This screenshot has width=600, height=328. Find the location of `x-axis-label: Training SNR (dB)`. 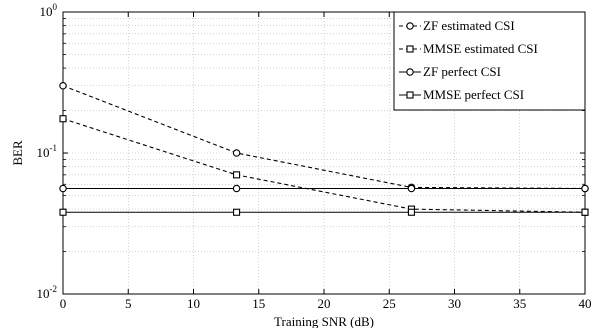

x-axis-label: Training SNR (dB) is located at coordinates (324, 321).